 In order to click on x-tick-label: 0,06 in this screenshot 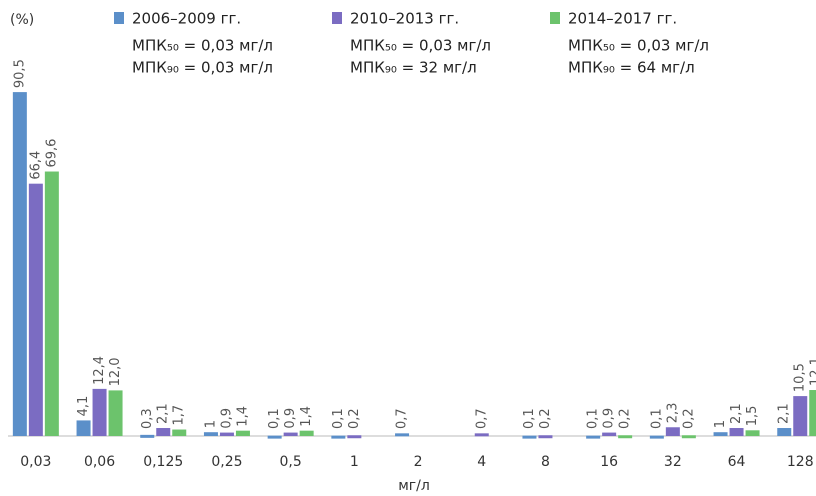, I will do `click(99, 462)`.